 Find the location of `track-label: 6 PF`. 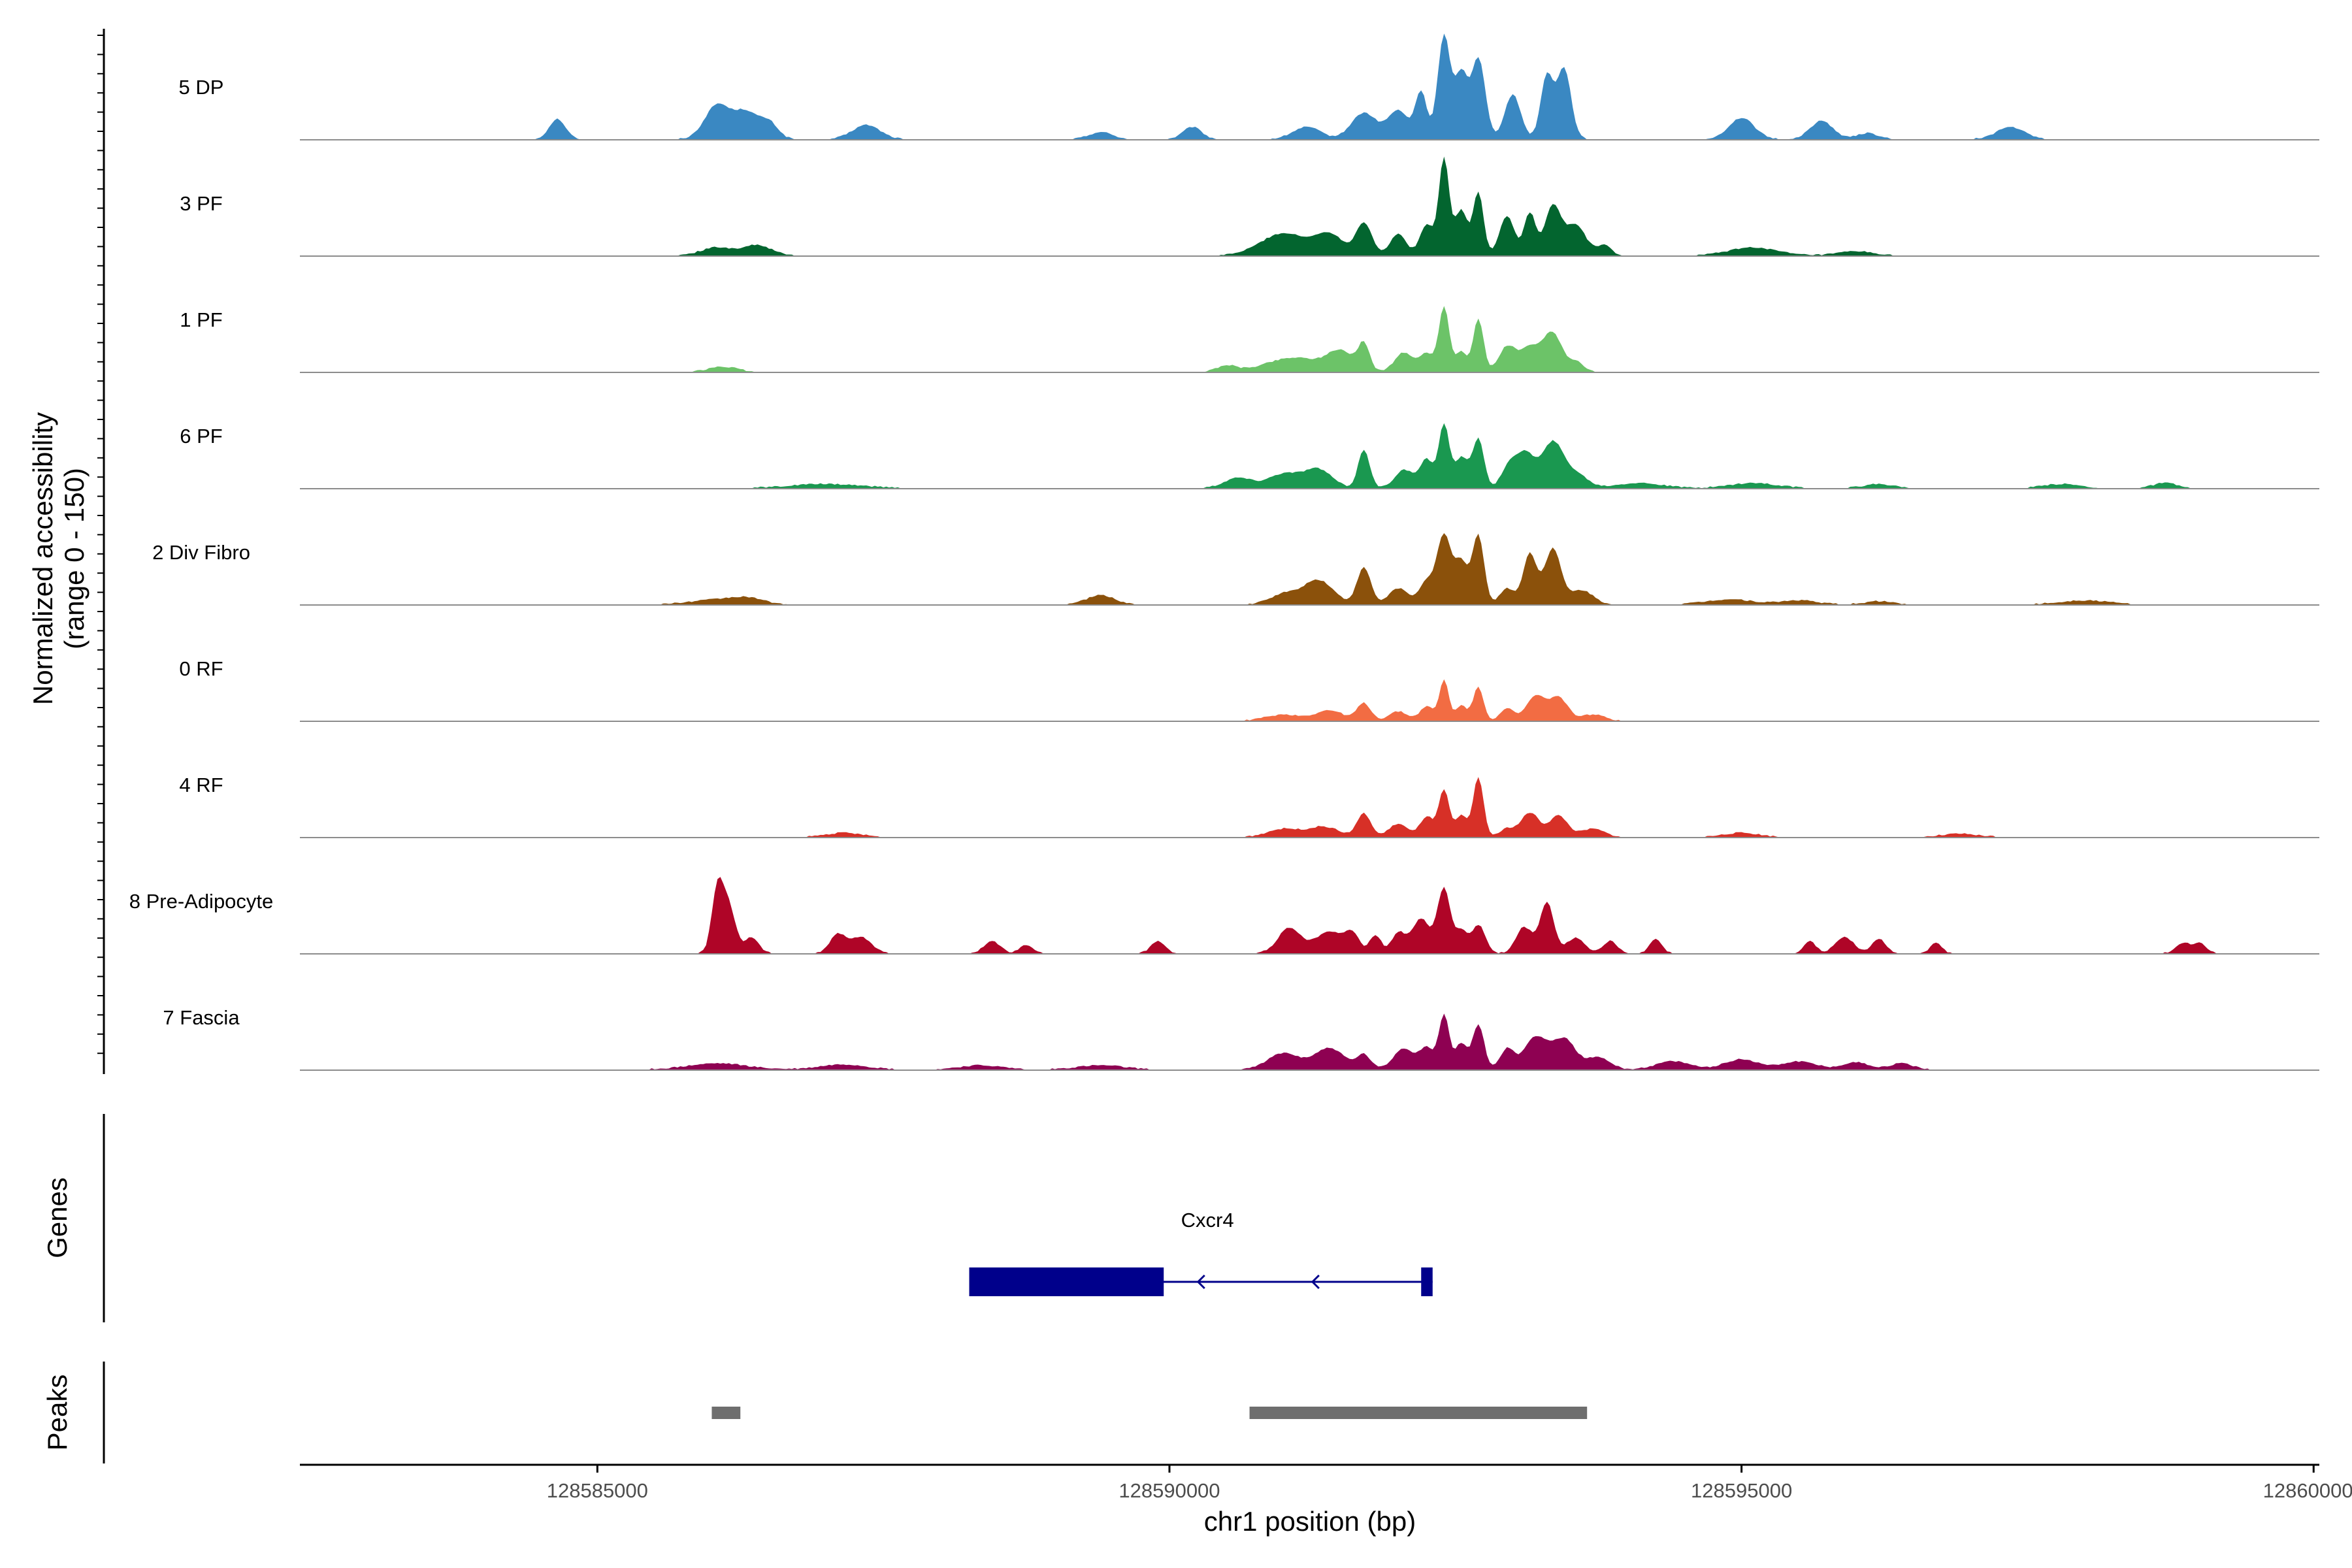

track-label: 6 PF is located at coordinates (201, 436).